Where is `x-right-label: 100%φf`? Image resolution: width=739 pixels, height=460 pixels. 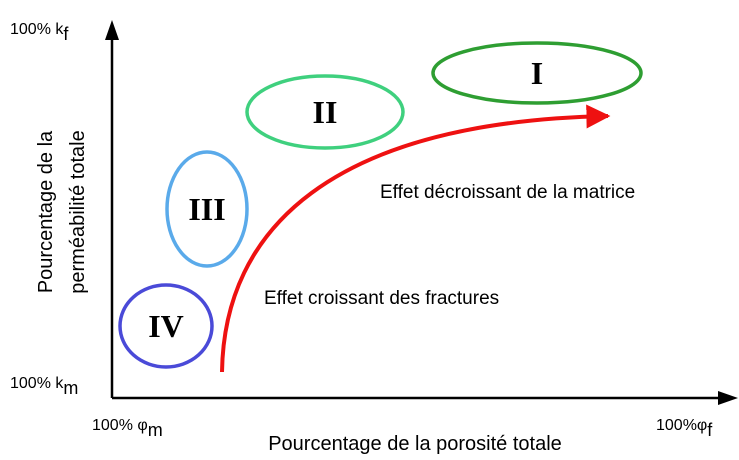
x-right-label: 100%φf is located at coordinates (684, 428).